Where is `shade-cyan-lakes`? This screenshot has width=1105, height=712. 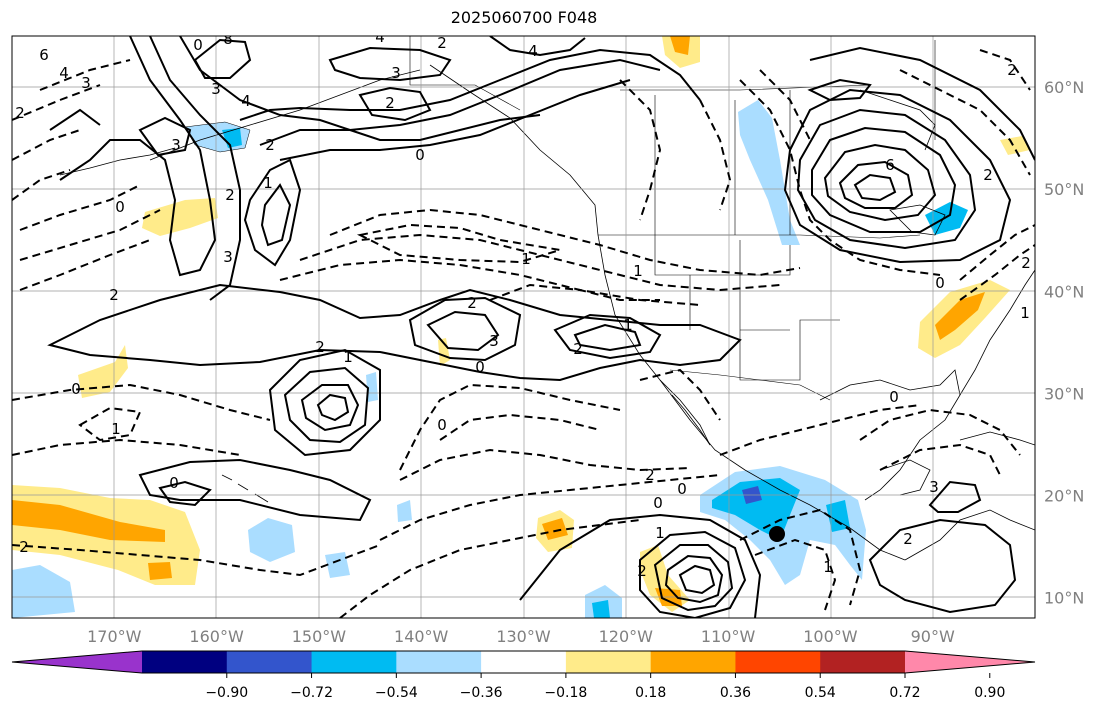
shade-cyan-lakes is located at coordinates (946, 218).